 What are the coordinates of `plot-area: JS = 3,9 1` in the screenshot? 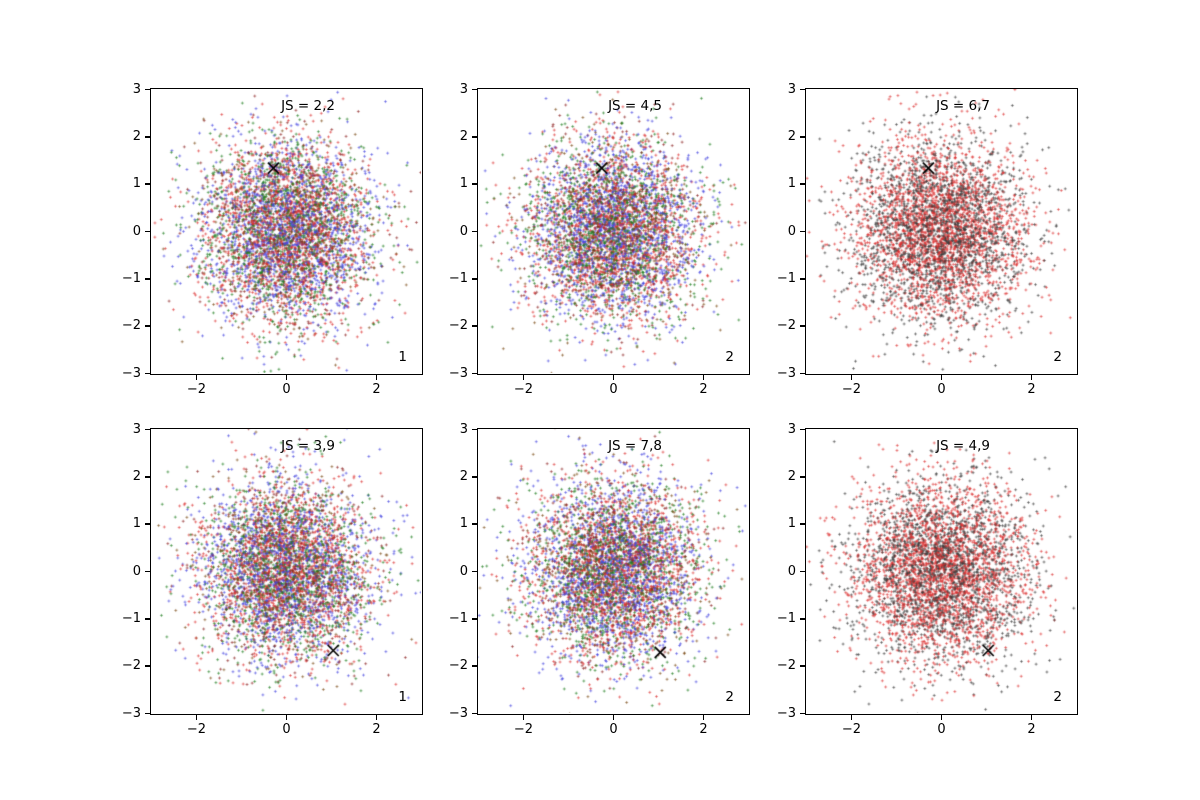 It's located at (286, 571).